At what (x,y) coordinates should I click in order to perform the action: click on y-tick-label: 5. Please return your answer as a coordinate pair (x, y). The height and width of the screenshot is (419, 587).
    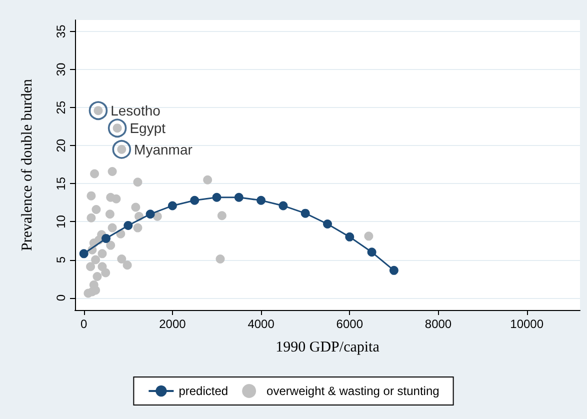
    Looking at the image, I should click on (61, 260).